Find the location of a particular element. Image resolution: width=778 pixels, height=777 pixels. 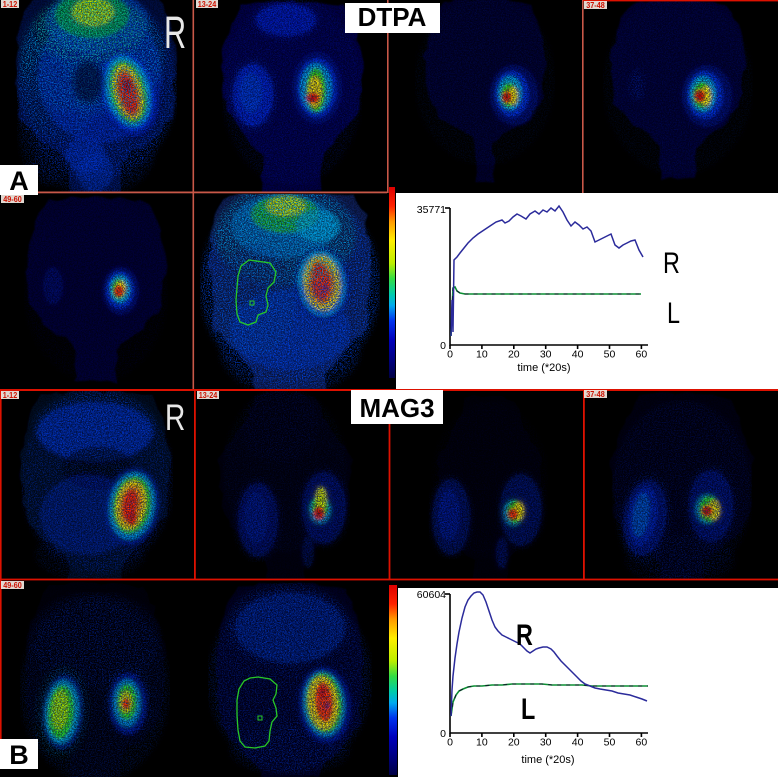

svg-text: DTPA is located at coordinates (392, 17).